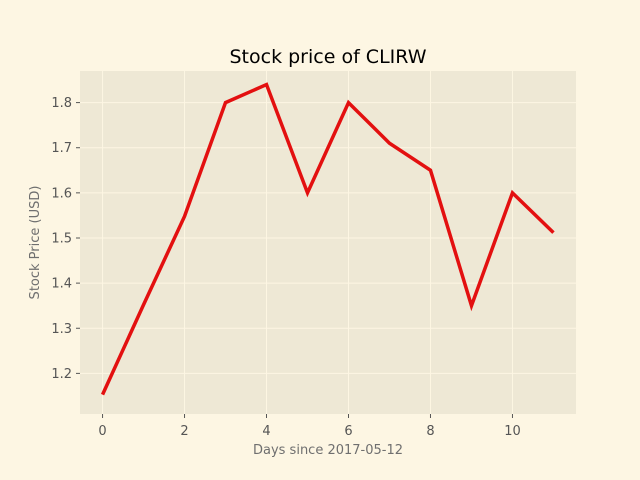 This screenshot has height=480, width=640. I want to click on x-tick-label: 10, so click(512, 431).